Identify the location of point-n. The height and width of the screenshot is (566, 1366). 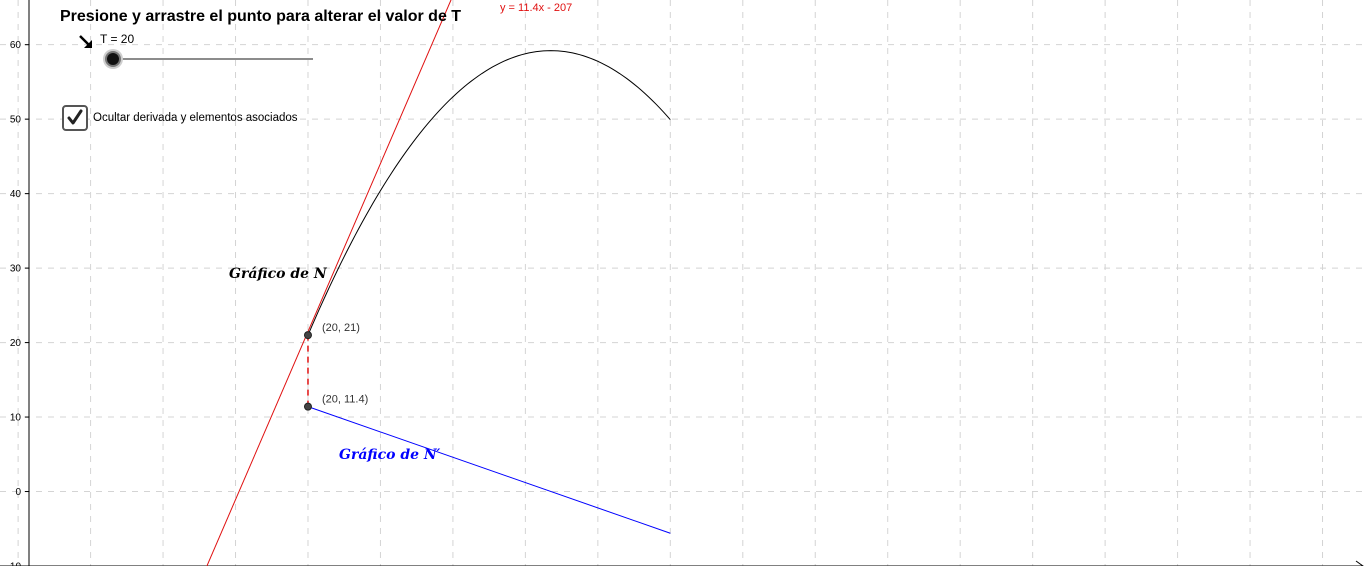
(307, 335).